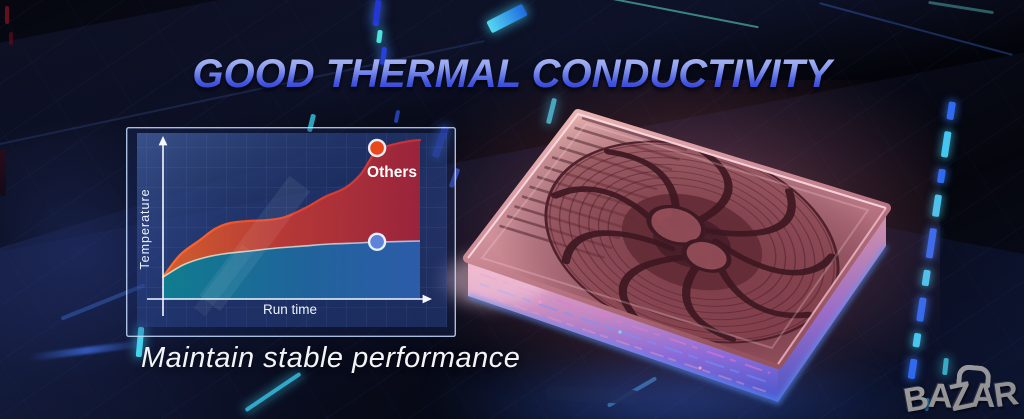 This screenshot has height=419, width=1024. I want to click on y-axis-label: Temperature, so click(145, 228).